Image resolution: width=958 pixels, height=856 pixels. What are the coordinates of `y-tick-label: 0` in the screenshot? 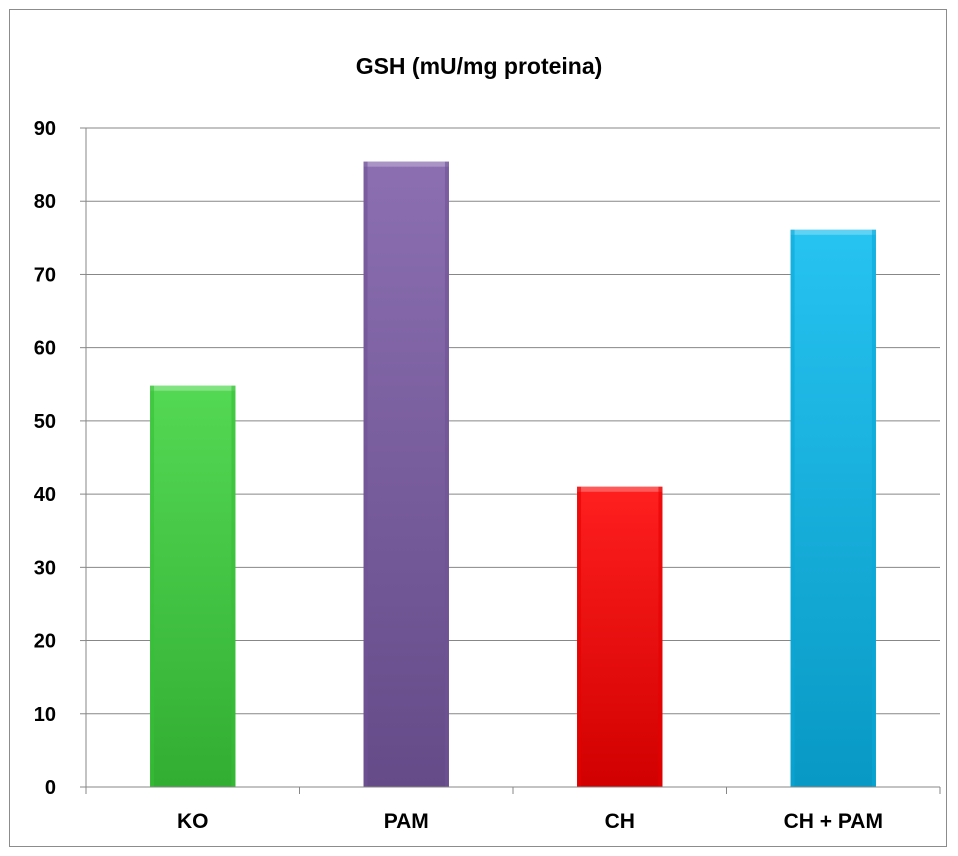 It's located at (50, 788).